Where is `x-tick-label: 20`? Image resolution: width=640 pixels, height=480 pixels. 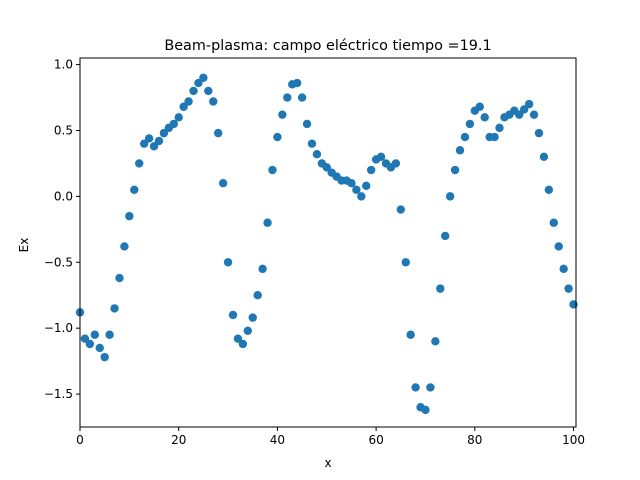
x-tick-label: 20 is located at coordinates (178, 440).